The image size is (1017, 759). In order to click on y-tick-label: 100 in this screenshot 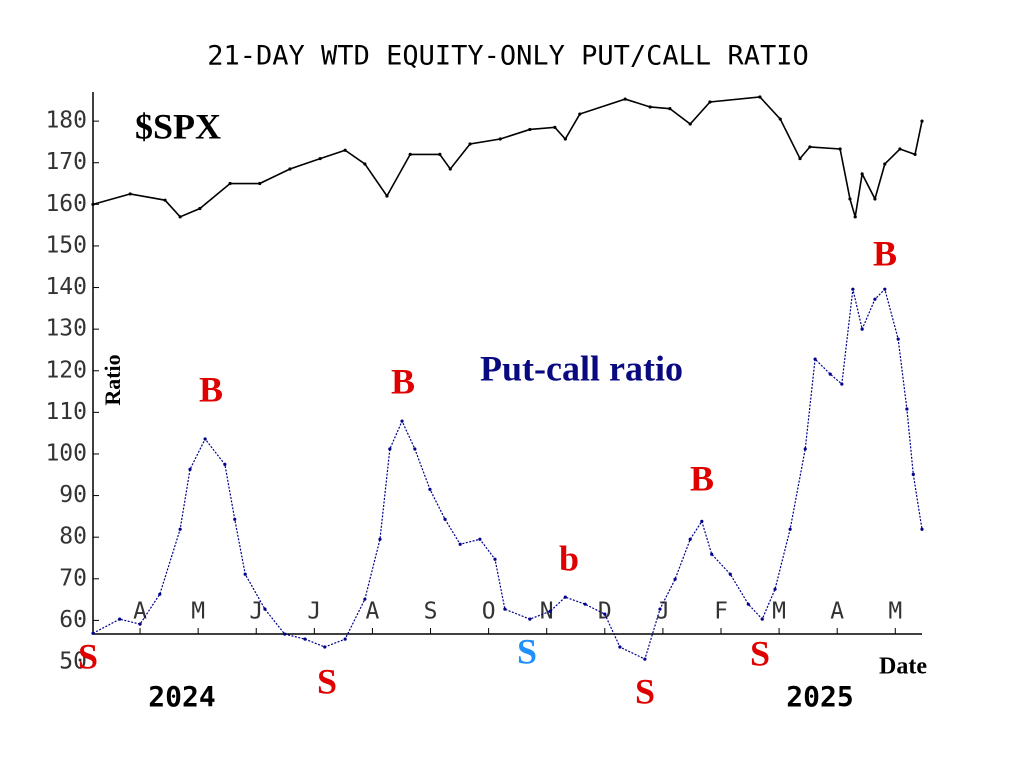, I will do `click(66, 453)`.